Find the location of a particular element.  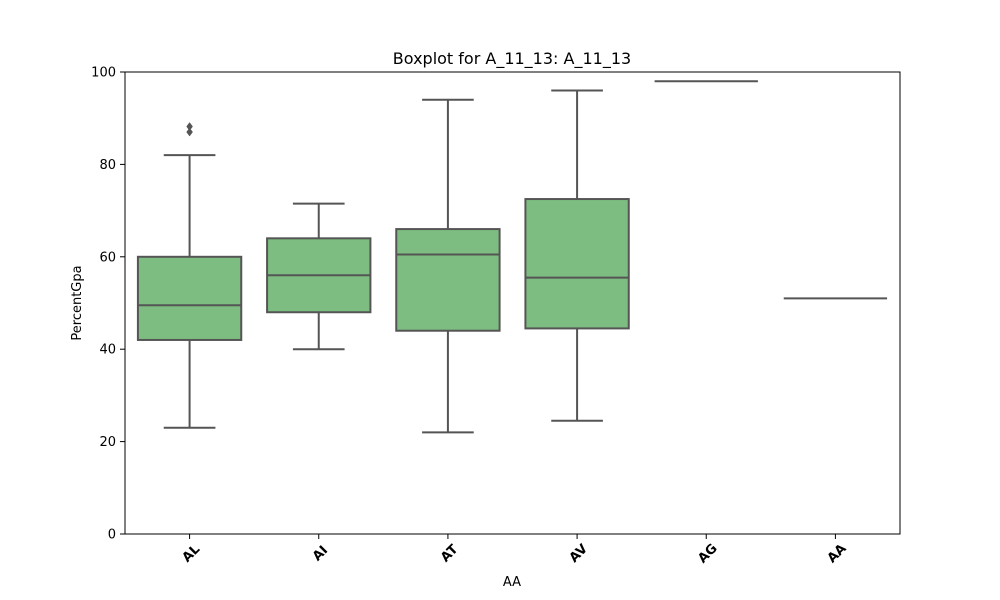

y-tick-label: 0 is located at coordinates (112, 535).